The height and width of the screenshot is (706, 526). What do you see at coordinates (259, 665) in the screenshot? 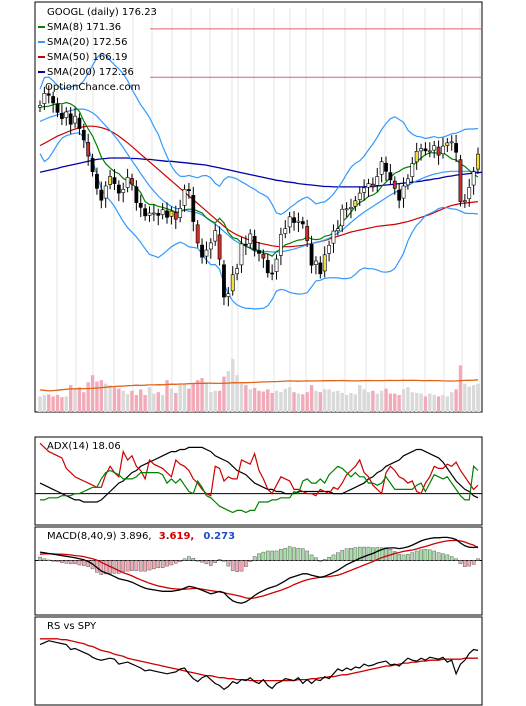
I see `rs-line` at bounding box center [259, 665].